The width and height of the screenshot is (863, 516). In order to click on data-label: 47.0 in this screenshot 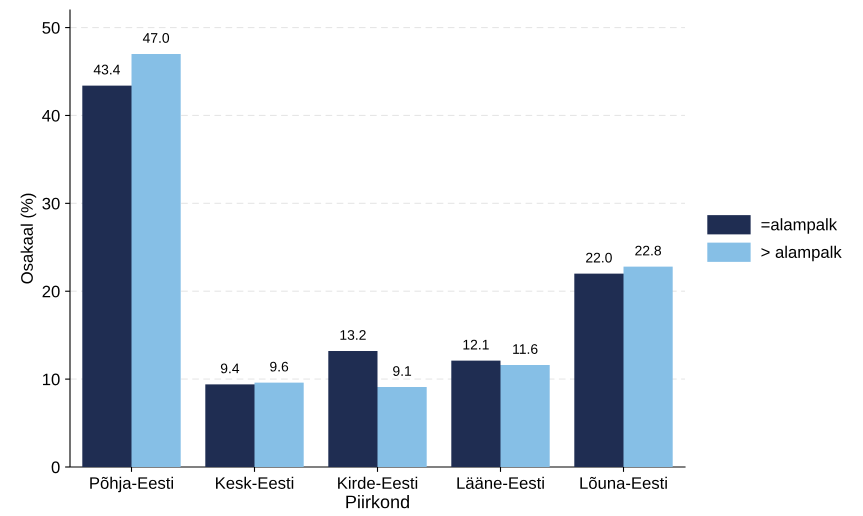, I will do `click(156, 38)`.